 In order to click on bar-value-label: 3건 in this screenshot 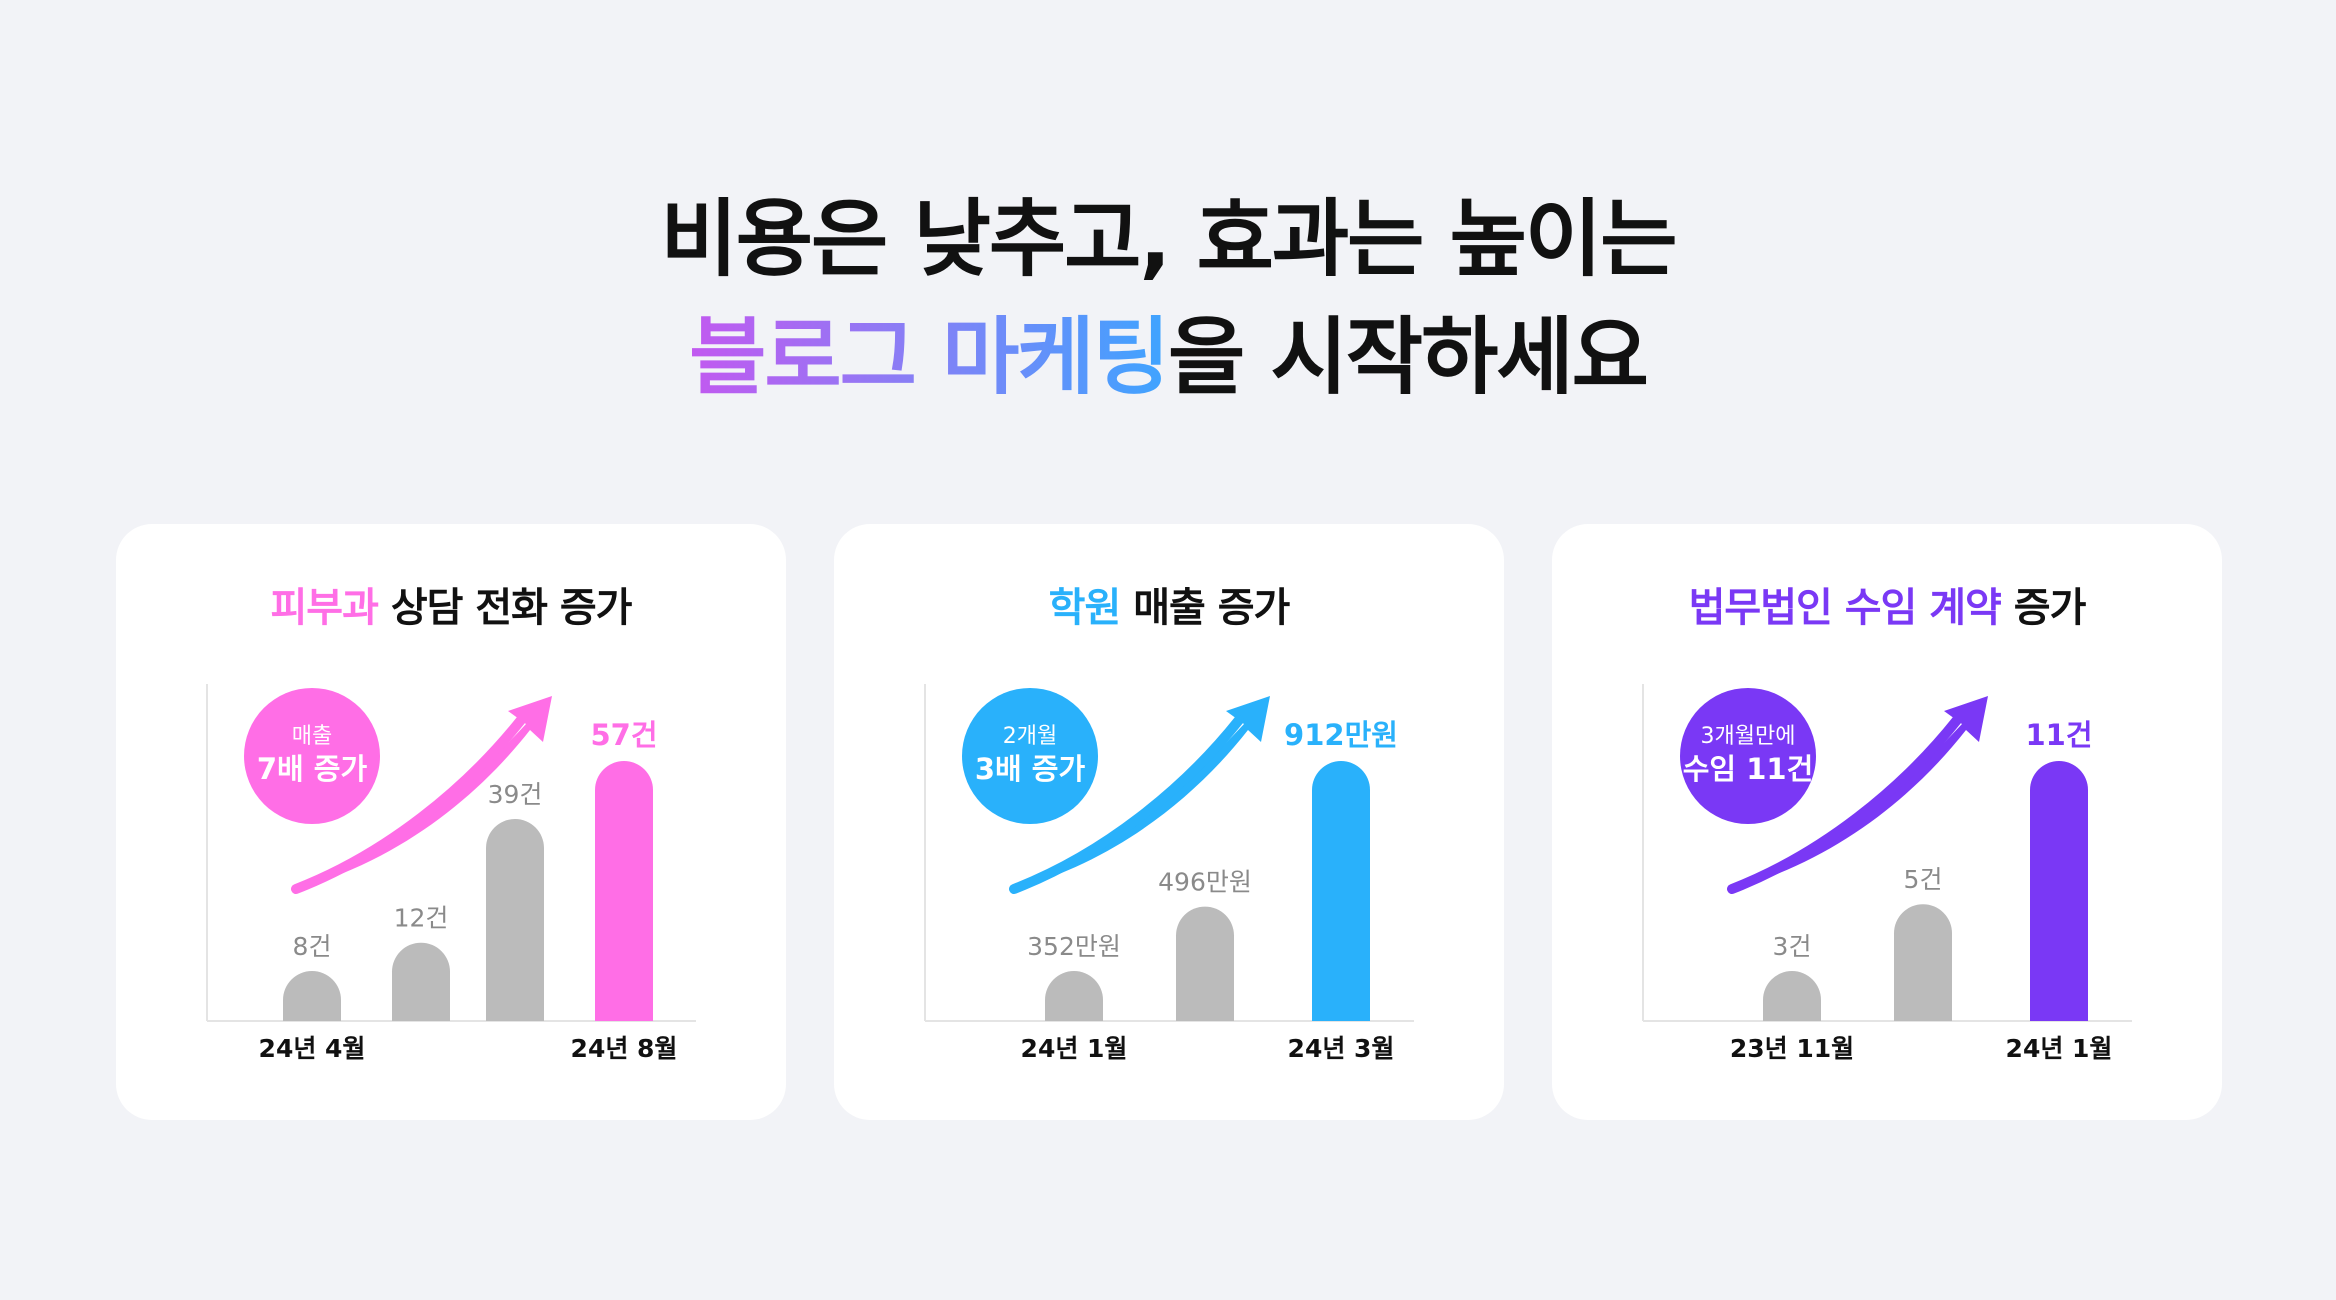, I will do `click(1792, 946)`.